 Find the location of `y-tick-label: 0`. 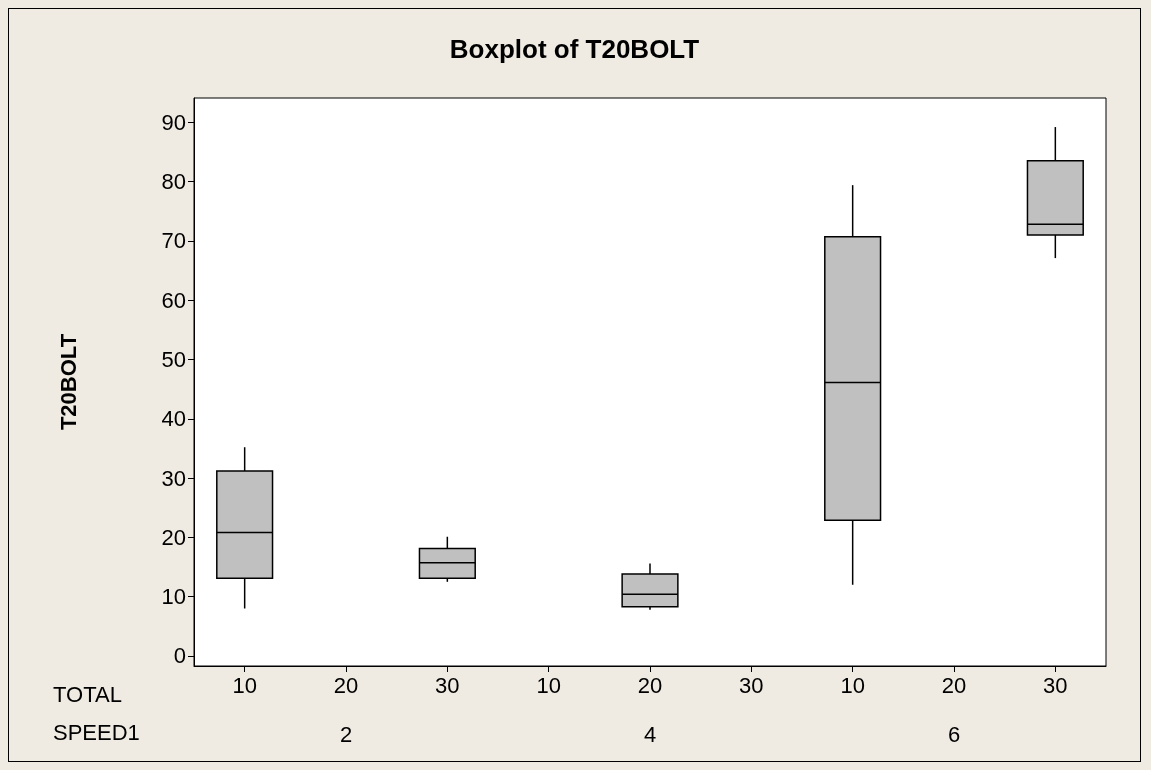

y-tick-label: 0 is located at coordinates (179, 656).